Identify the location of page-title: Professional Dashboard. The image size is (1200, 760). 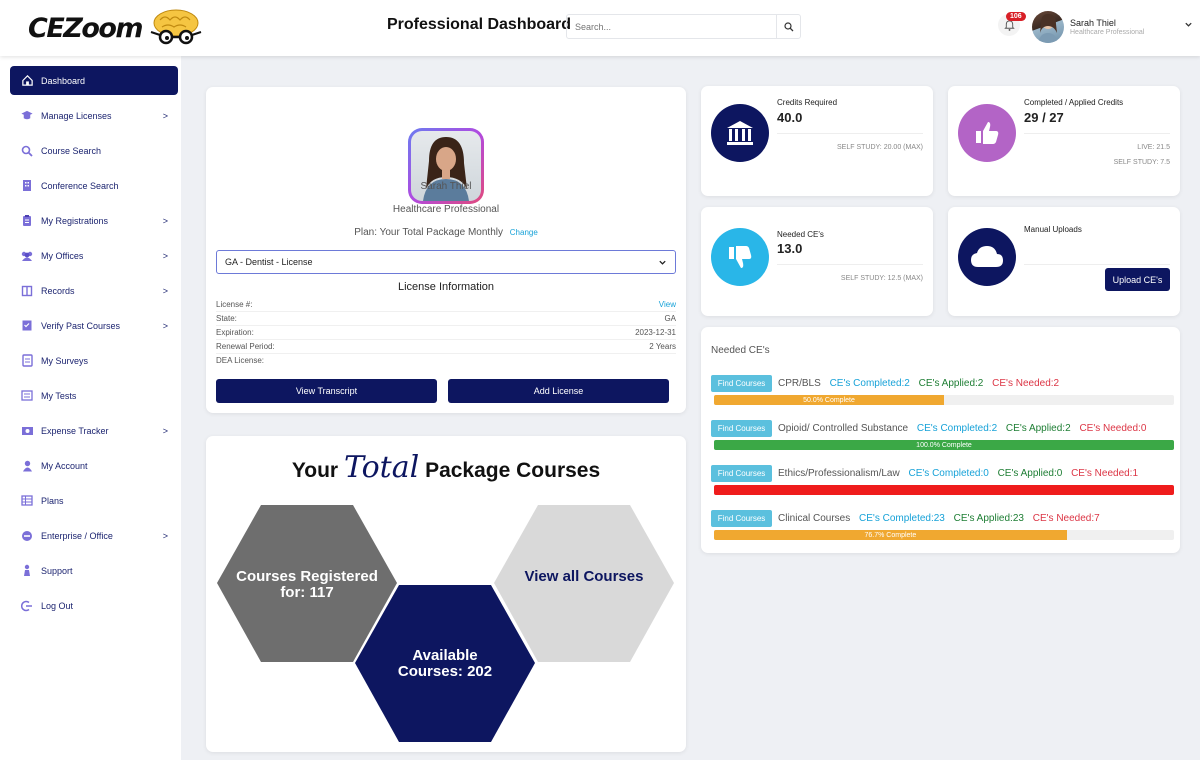
(479, 24).